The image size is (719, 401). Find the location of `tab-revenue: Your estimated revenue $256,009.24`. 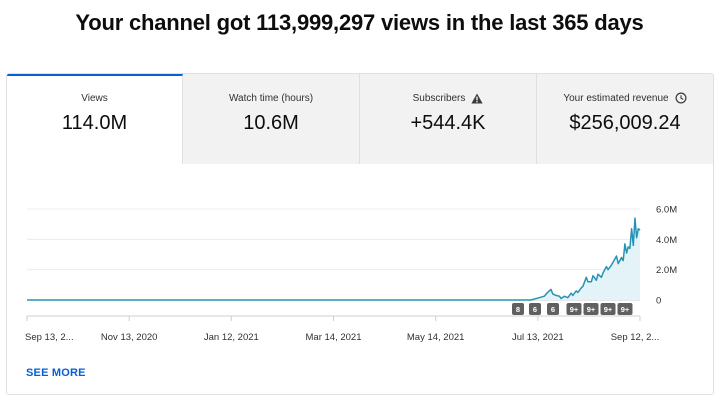

tab-revenue: Your estimated revenue $256,009.24 is located at coordinates (625, 119).